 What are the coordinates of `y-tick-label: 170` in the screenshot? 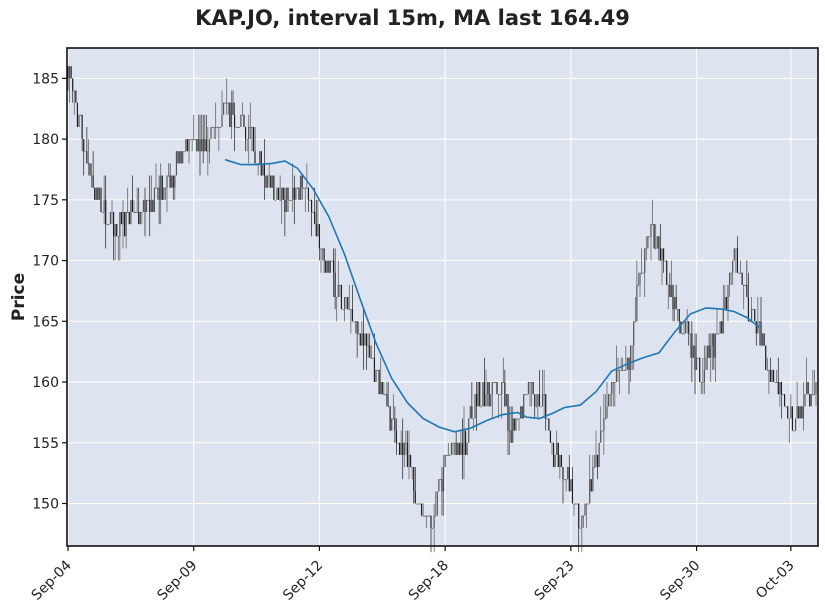 It's located at (45, 262).